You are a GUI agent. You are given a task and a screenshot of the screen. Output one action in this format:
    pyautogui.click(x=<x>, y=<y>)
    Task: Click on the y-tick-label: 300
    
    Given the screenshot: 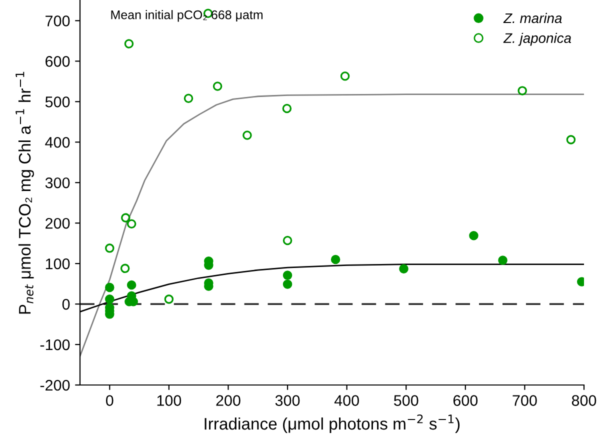 What is the action you would take?
    pyautogui.click(x=57, y=182)
    